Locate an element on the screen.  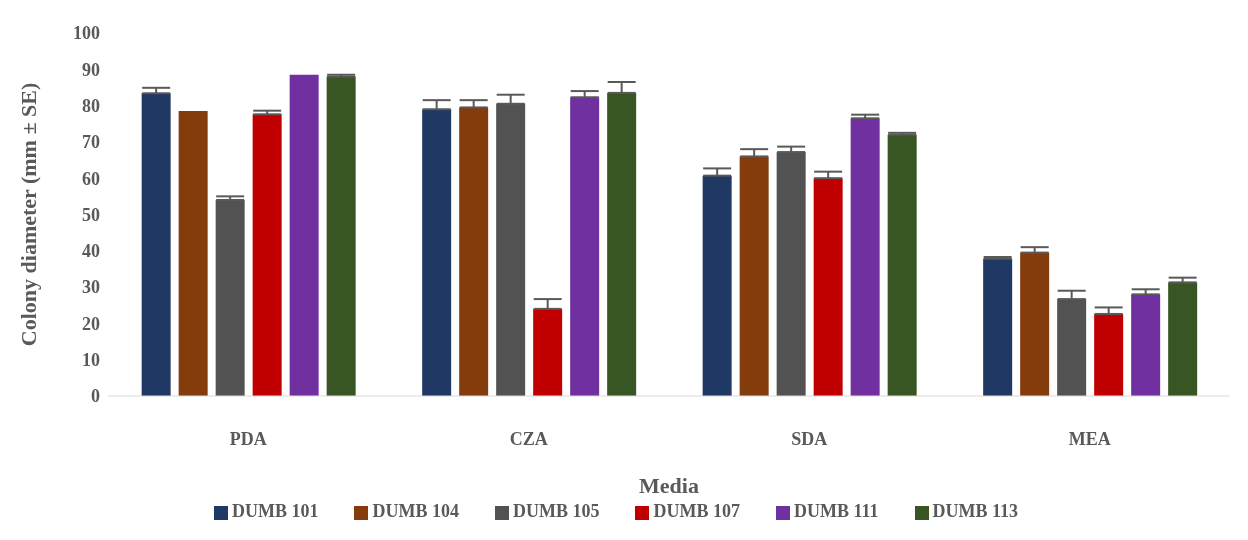
x-tick-label: PDA is located at coordinates (248, 438).